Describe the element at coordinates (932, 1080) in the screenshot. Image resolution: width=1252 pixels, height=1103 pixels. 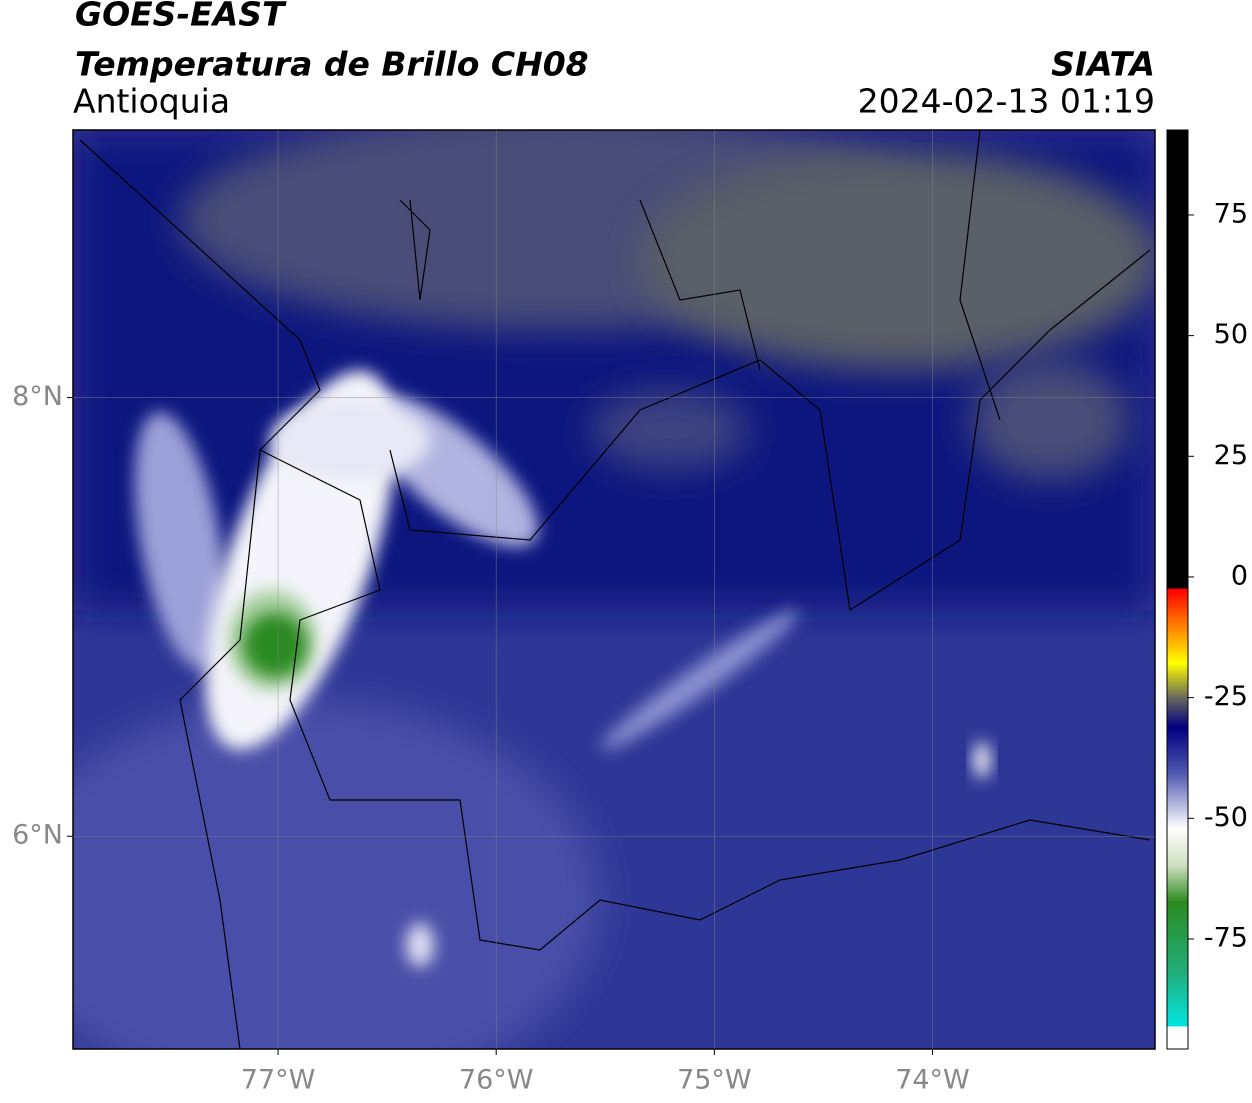
I see `x-tick-label: 74°W` at that location.